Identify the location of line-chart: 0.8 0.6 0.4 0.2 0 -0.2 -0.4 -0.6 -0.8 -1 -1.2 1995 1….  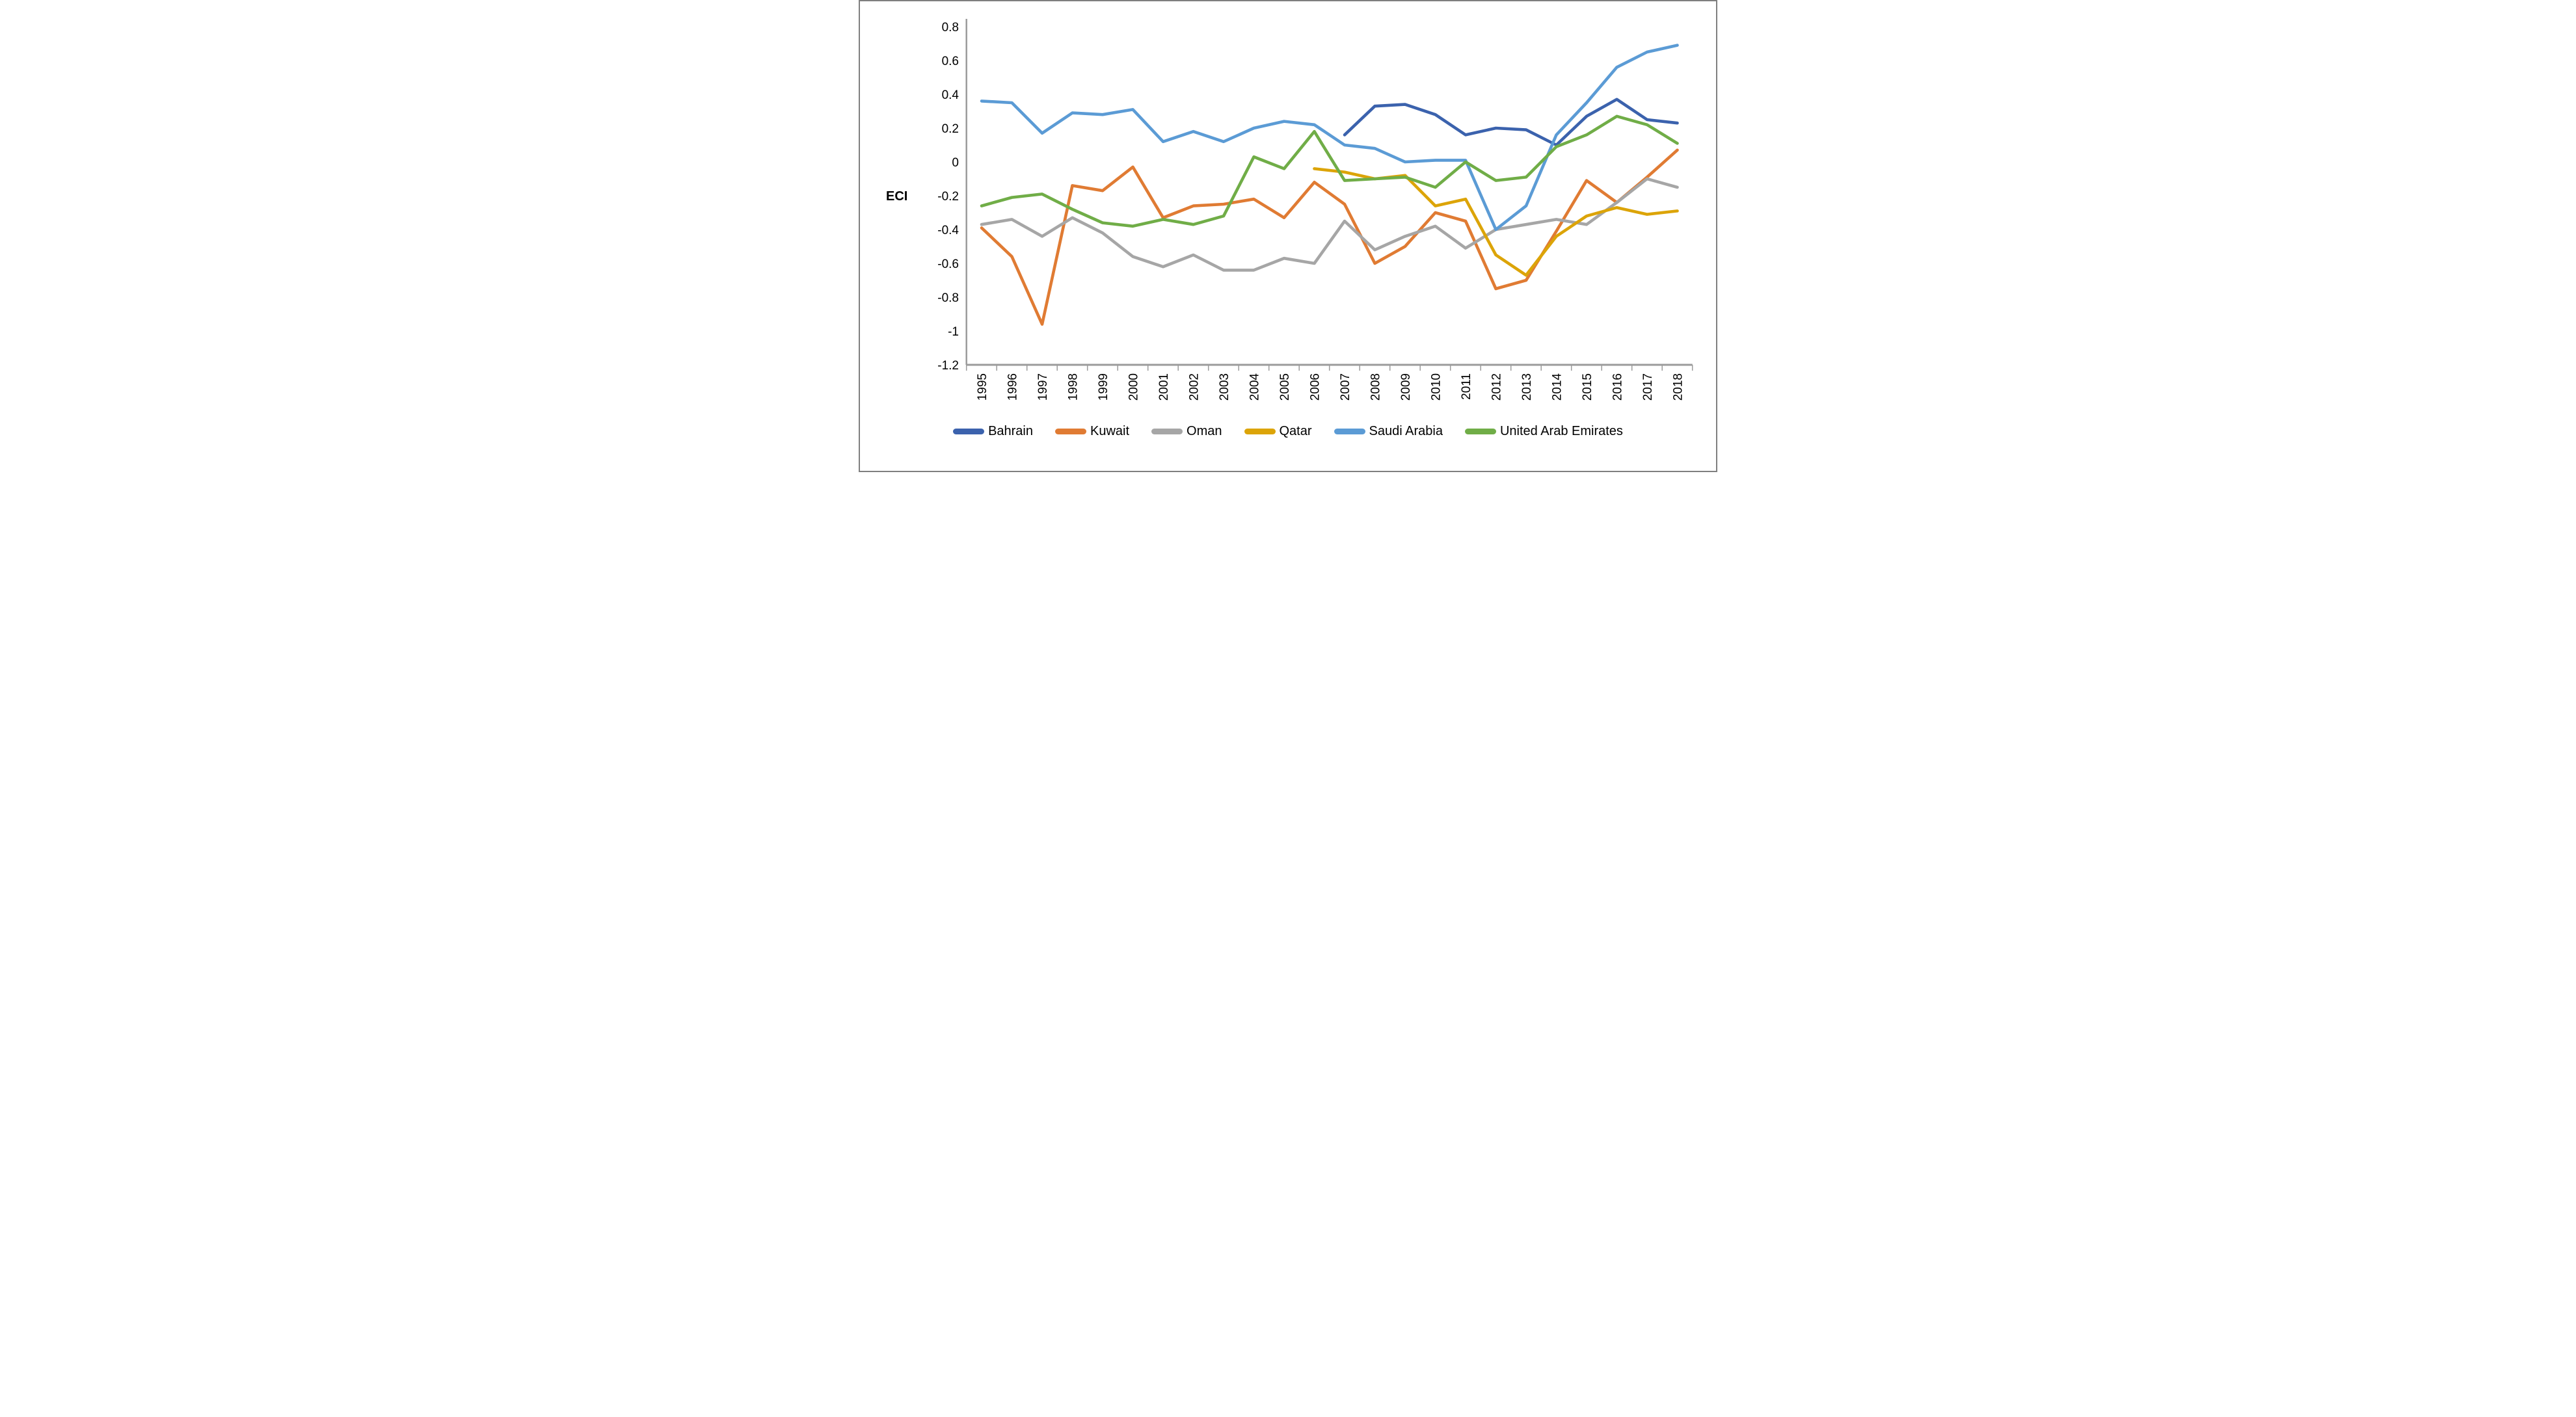
(1289, 210).